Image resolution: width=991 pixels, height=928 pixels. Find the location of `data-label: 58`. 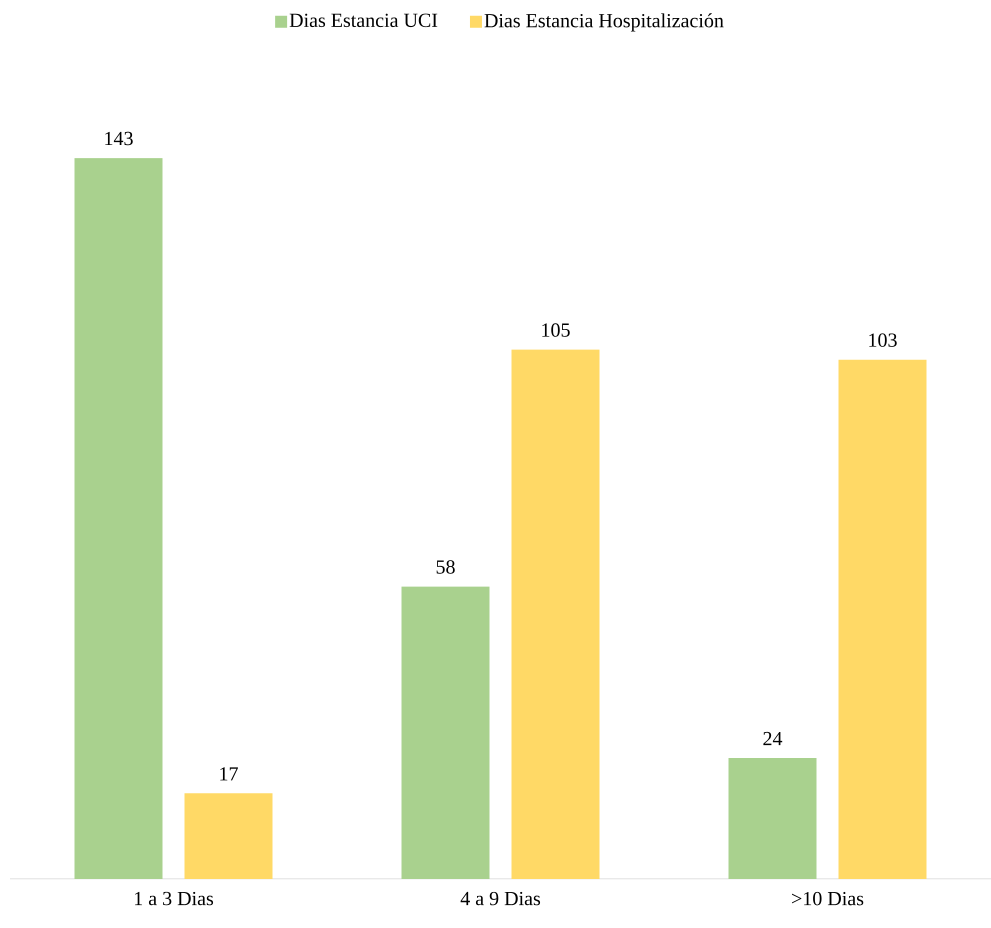

data-label: 58 is located at coordinates (445, 567).